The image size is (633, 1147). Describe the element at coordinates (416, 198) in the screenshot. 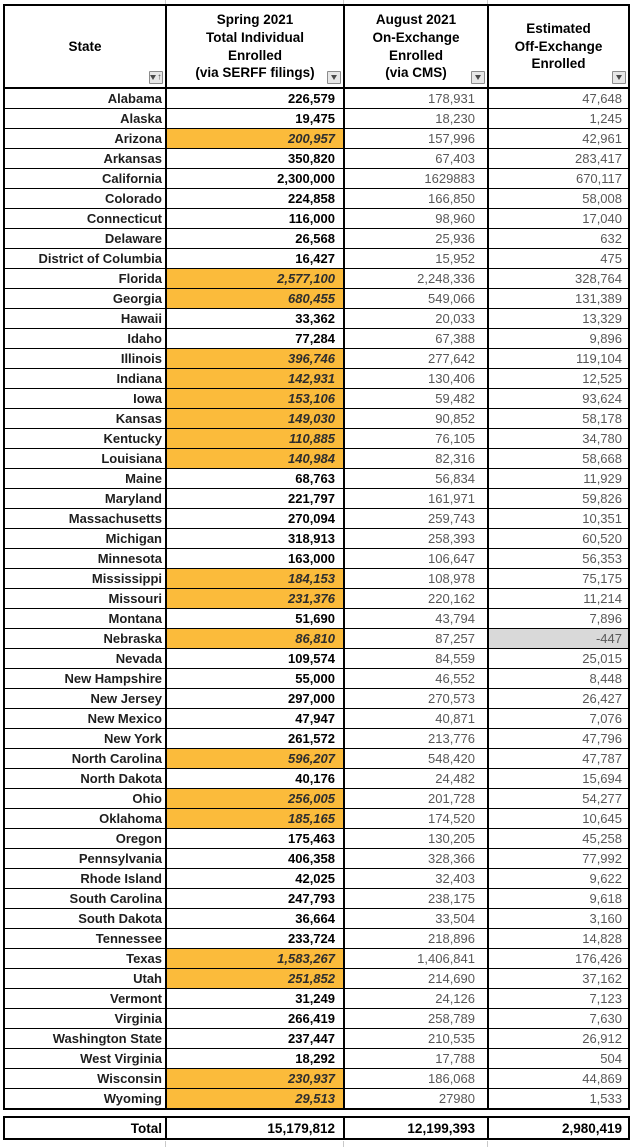

I see `august-on-exchange-cell: 166,850` at that location.